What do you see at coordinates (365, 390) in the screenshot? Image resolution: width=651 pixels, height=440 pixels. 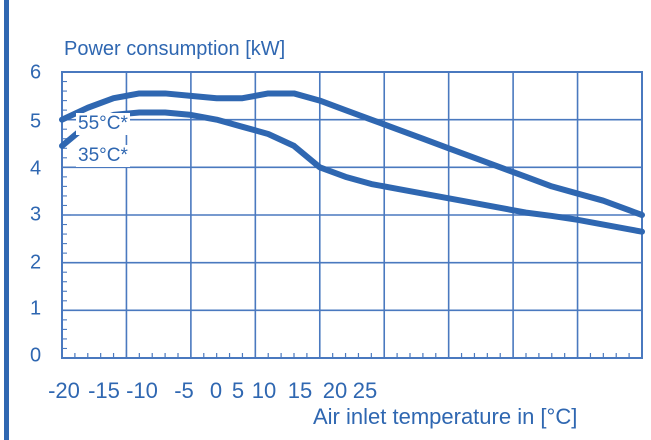 I see `x-tick-label: 25` at bounding box center [365, 390].